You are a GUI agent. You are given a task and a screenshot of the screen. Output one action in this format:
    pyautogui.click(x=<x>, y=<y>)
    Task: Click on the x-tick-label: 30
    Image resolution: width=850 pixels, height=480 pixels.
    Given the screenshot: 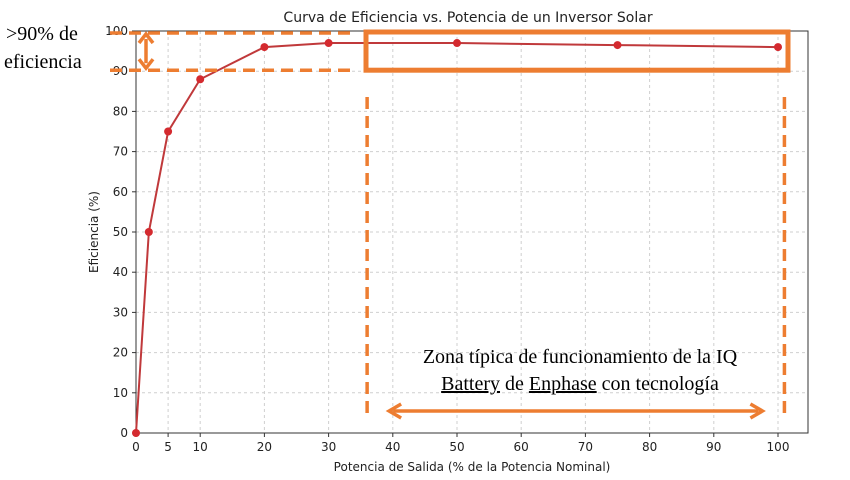 What is the action you would take?
    pyautogui.click(x=328, y=447)
    